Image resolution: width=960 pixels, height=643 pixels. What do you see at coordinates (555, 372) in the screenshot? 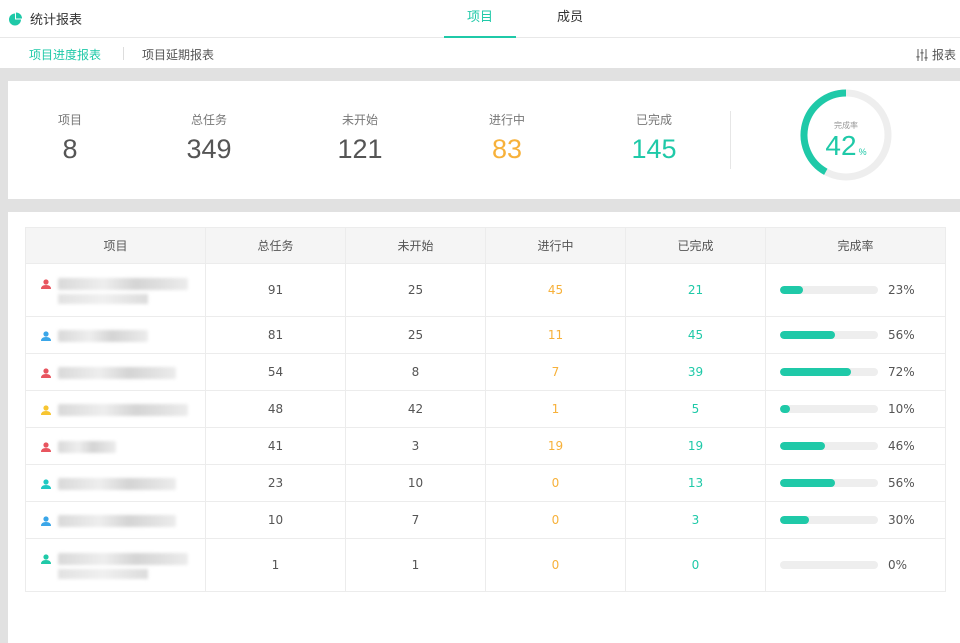
I see `in-progress-cell: 7` at bounding box center [555, 372].